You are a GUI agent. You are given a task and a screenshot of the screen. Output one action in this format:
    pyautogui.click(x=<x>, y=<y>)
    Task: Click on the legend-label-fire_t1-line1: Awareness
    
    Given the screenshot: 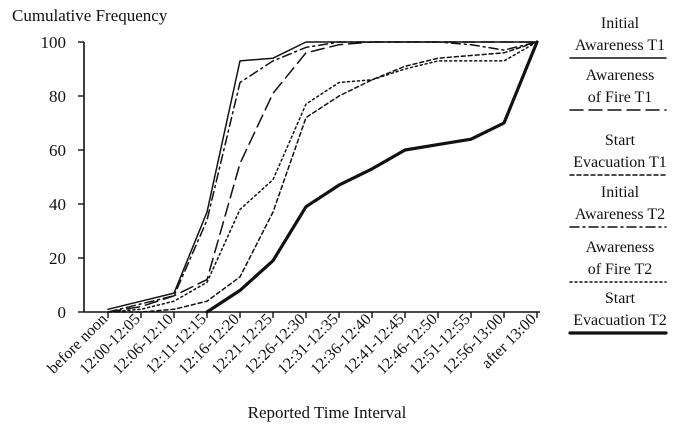 What is the action you would take?
    pyautogui.click(x=620, y=75)
    